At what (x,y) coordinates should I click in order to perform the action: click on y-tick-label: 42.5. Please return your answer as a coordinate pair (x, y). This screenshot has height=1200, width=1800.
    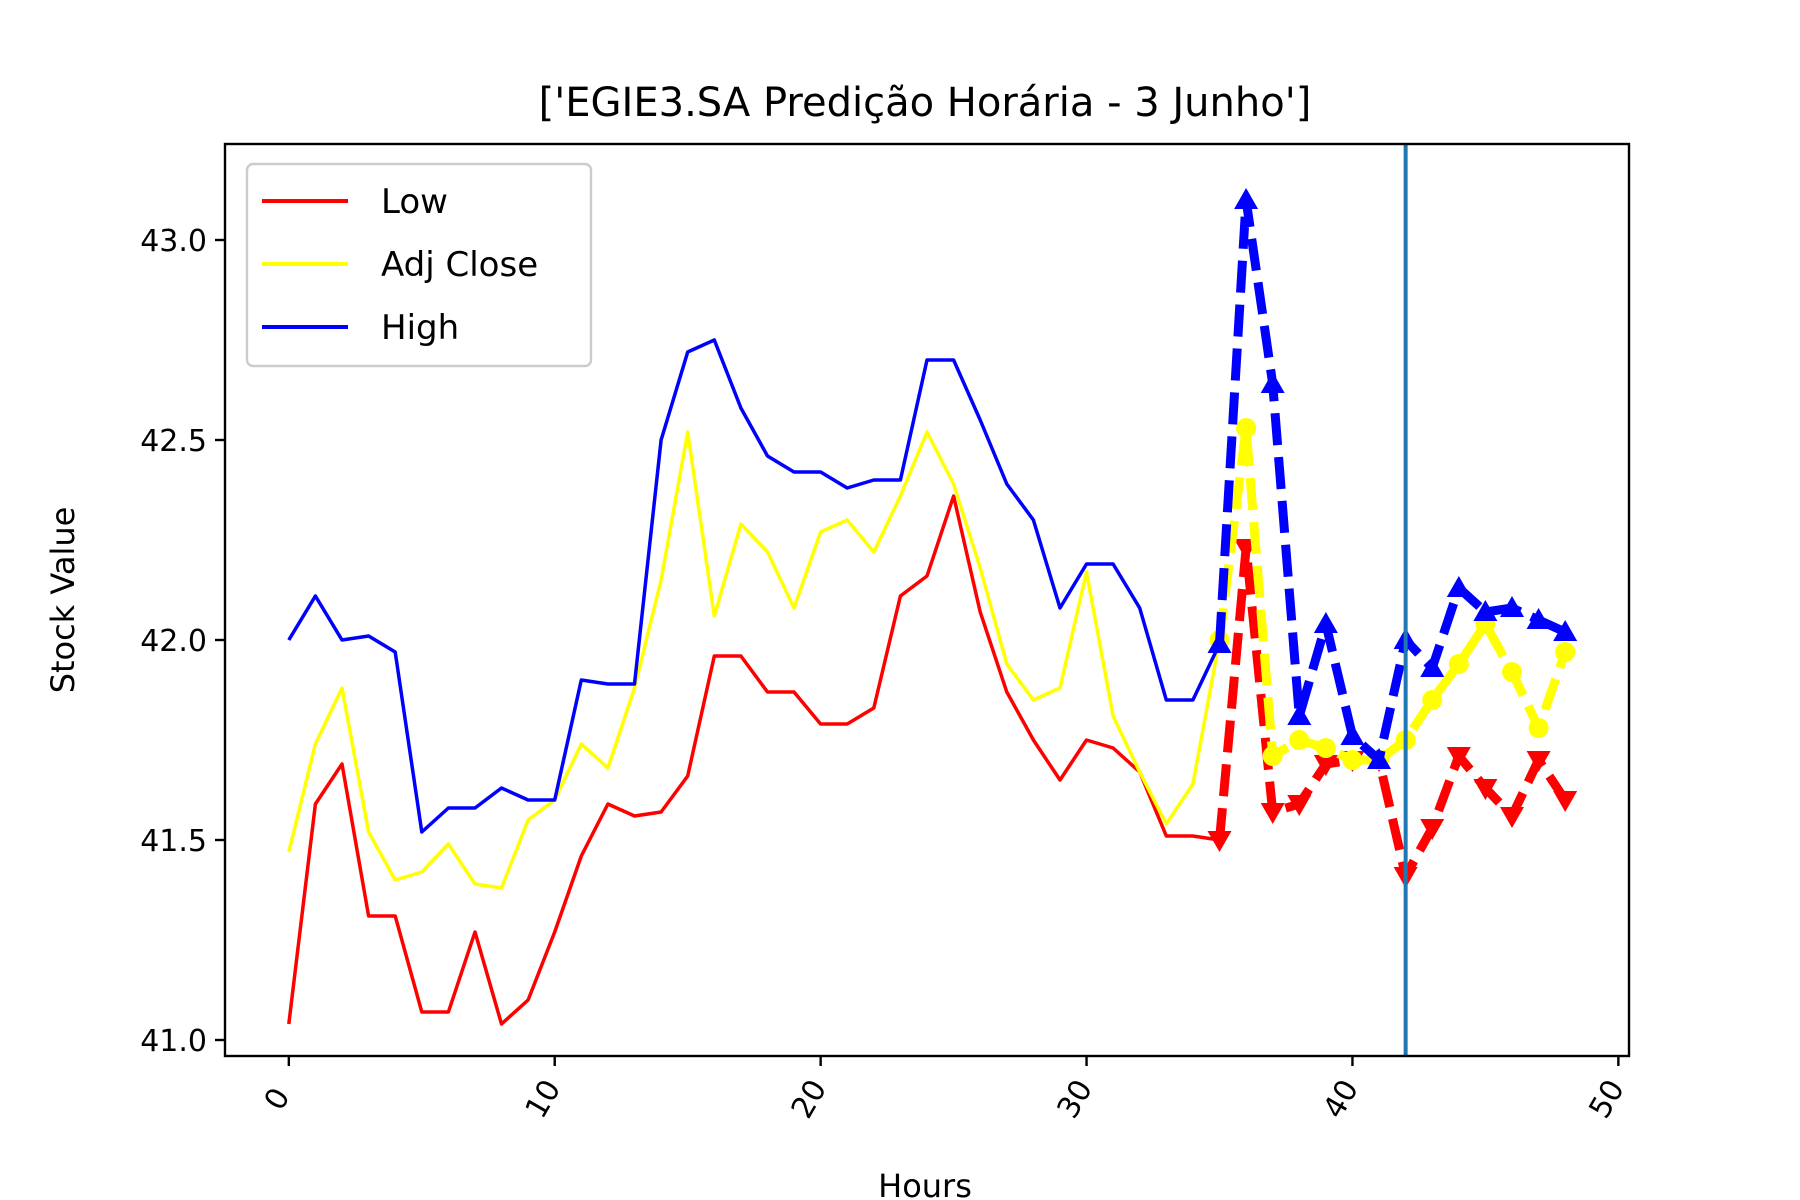
    Looking at the image, I should click on (173, 441).